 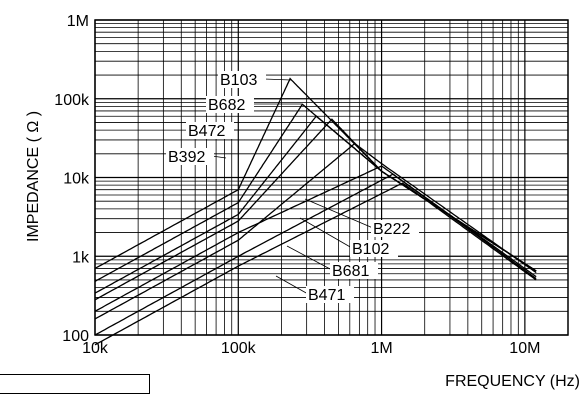 What do you see at coordinates (326, 295) in the screenshot?
I see `series-label: B471` at bounding box center [326, 295].